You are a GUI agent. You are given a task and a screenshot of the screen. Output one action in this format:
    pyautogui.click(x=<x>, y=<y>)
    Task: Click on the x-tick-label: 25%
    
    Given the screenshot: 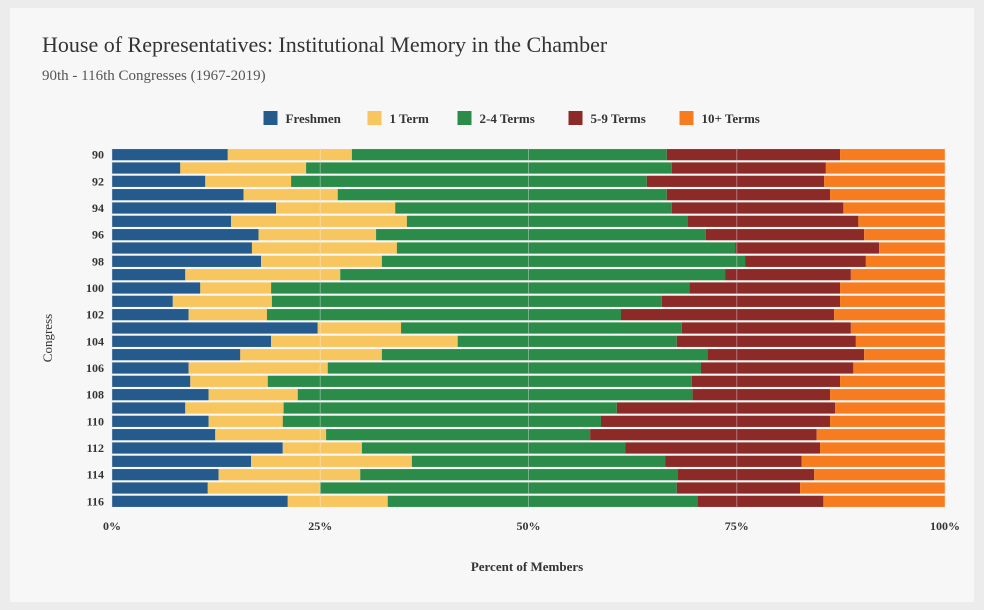 What is the action you would take?
    pyautogui.click(x=320, y=526)
    